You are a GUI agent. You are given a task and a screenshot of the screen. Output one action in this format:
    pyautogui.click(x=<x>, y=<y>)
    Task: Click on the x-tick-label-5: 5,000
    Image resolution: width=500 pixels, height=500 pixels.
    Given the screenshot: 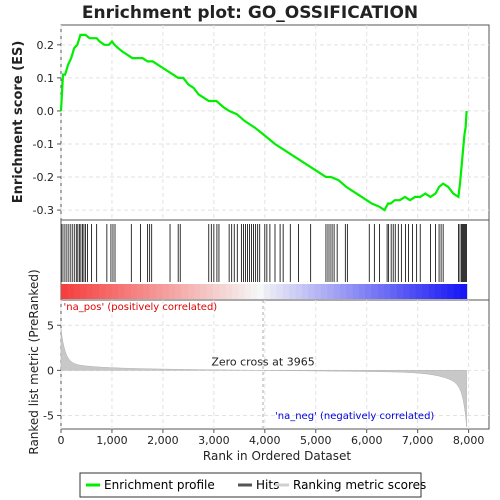 What is the action you would take?
    pyautogui.click(x=316, y=440)
    